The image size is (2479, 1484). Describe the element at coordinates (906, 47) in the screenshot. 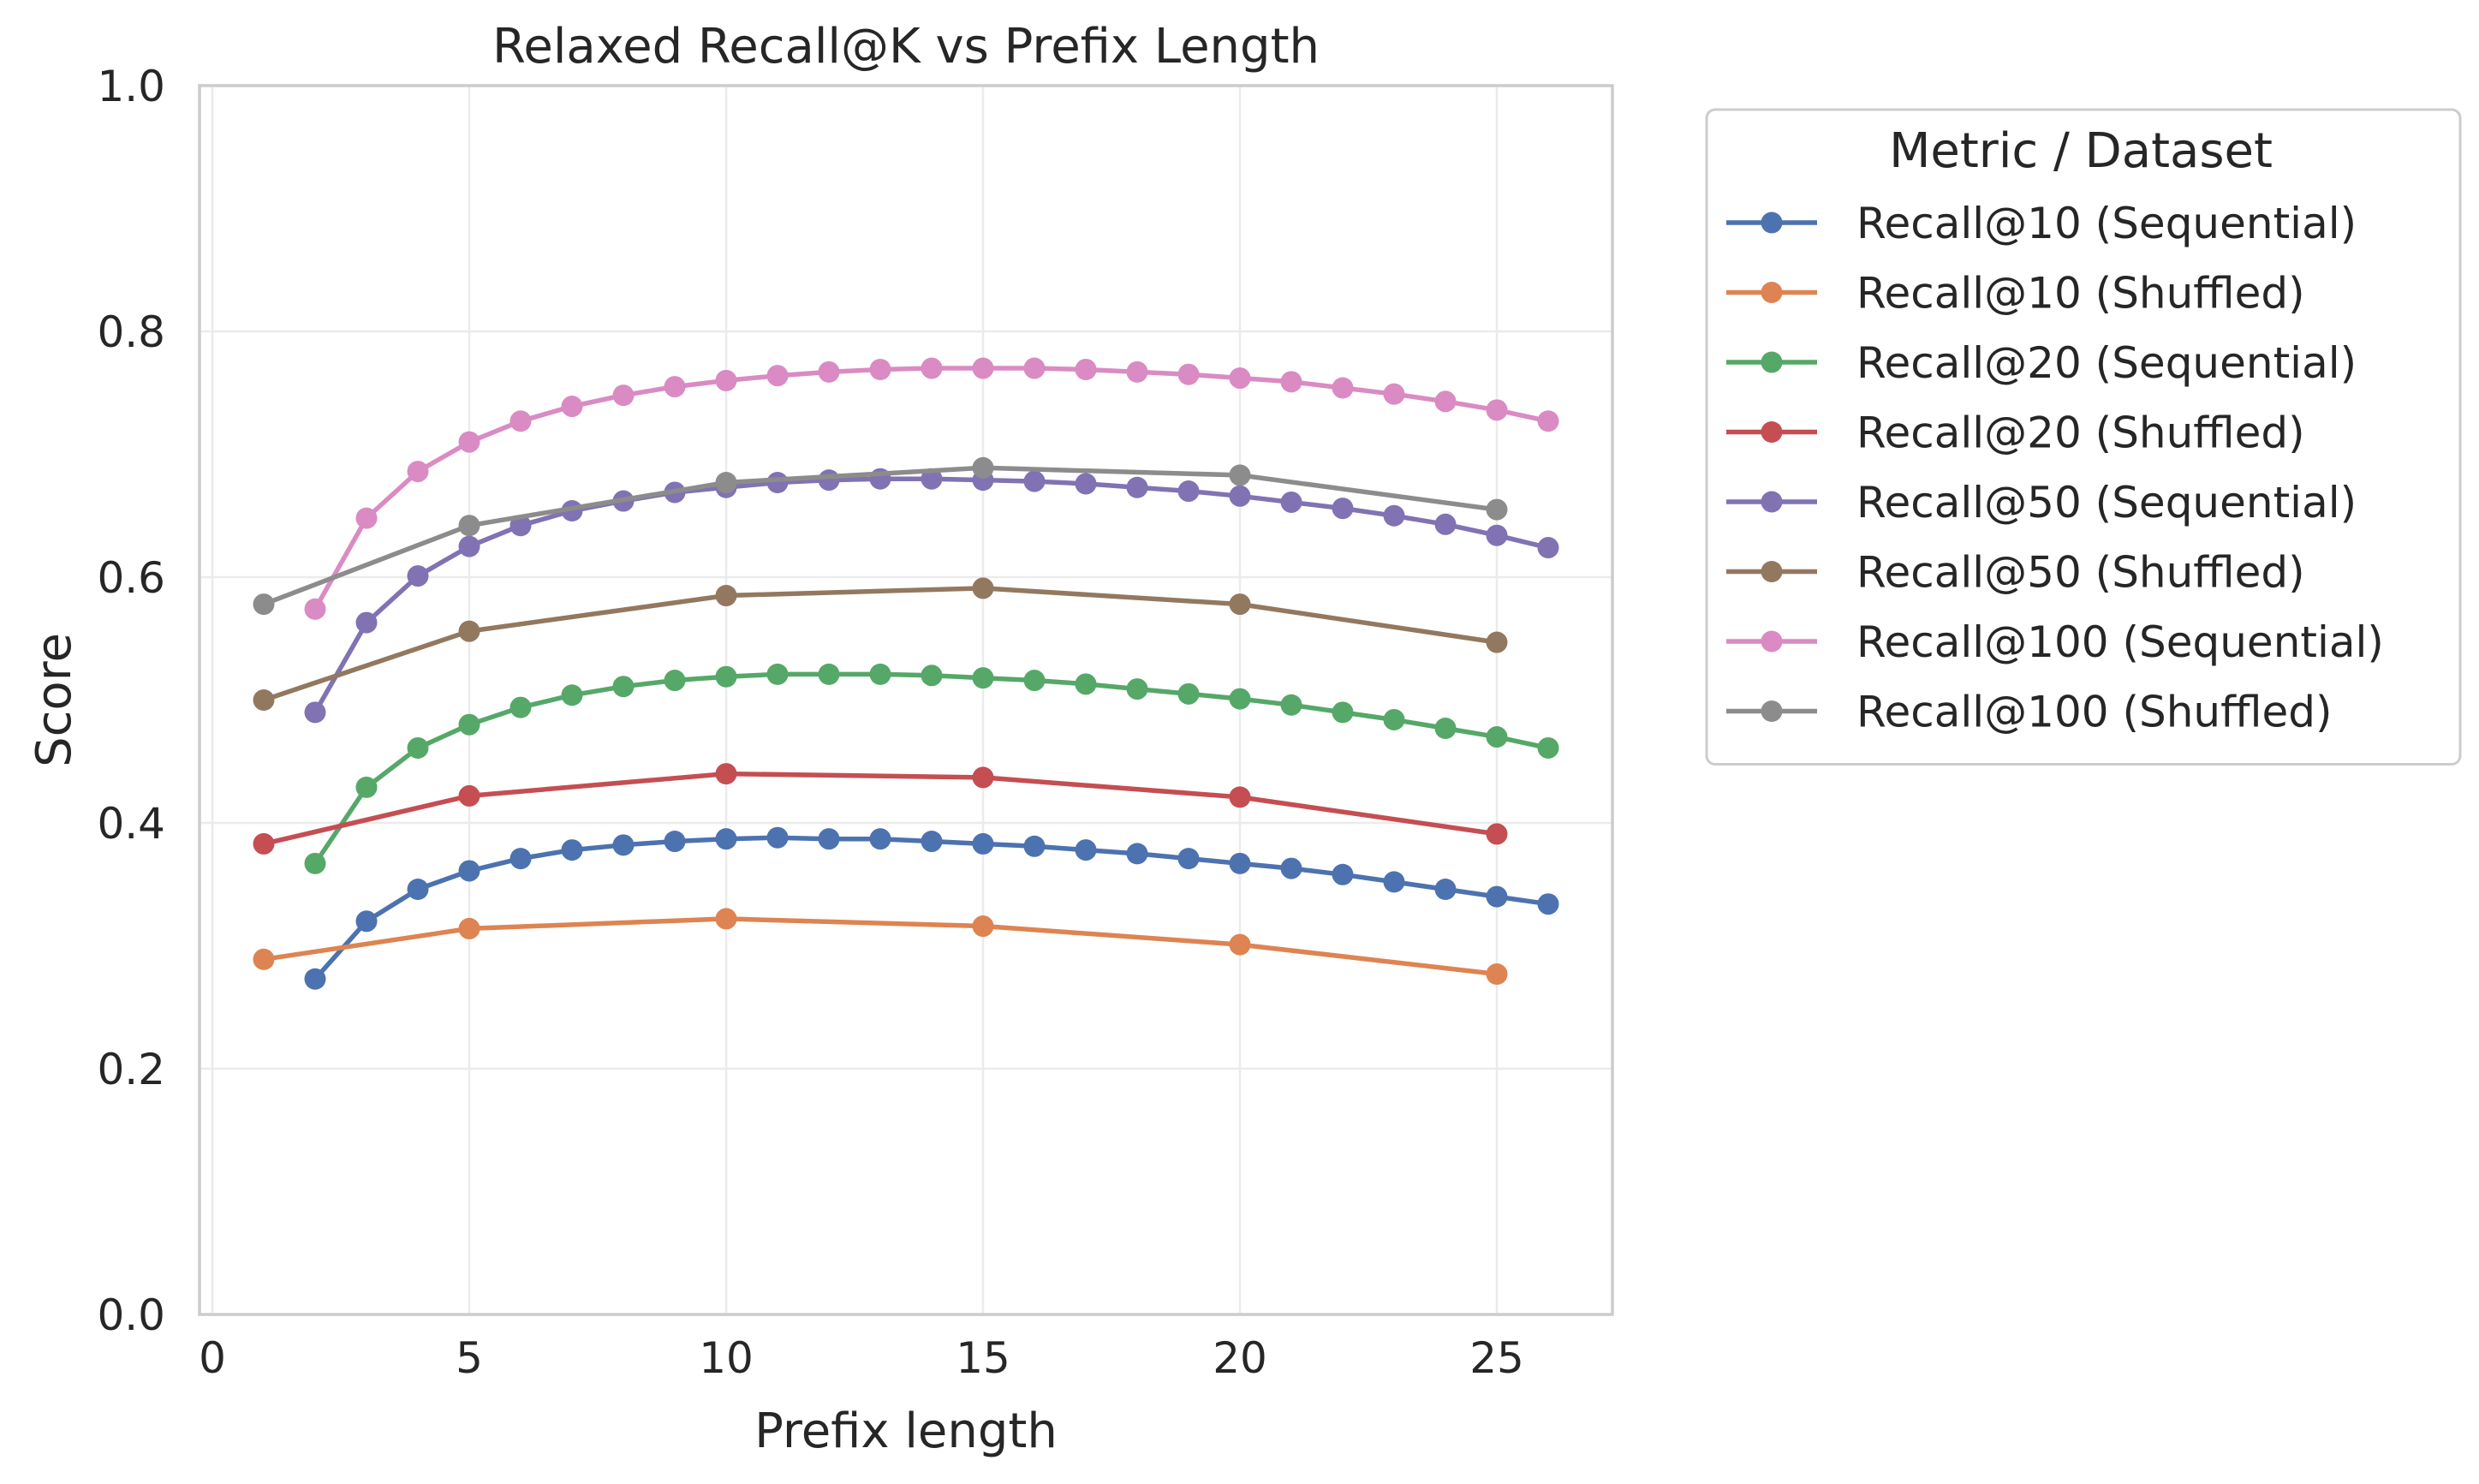

I see `chart-title: Relaxed Recall@K vs Prefix Length` at that location.